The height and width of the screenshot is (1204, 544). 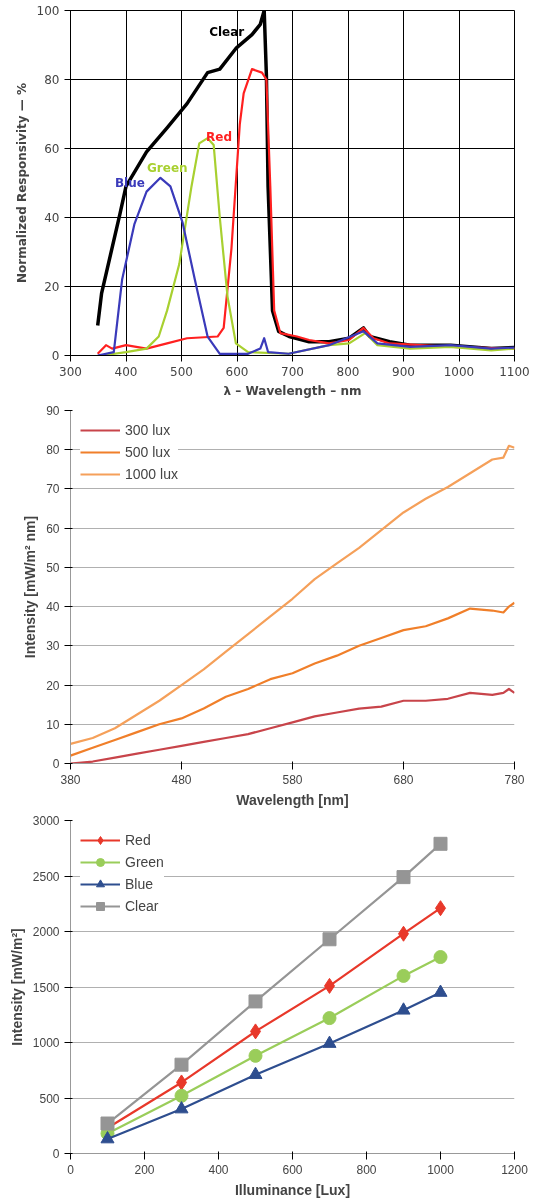 What do you see at coordinates (515, 1169) in the screenshot?
I see `x-tick-label: 1200` at bounding box center [515, 1169].